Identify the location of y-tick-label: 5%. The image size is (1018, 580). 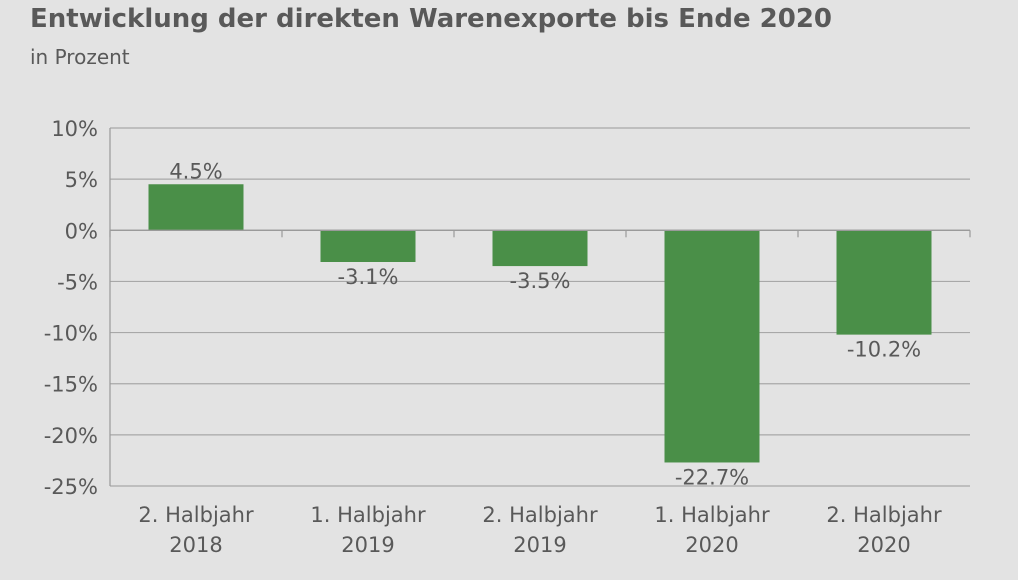
(81, 180).